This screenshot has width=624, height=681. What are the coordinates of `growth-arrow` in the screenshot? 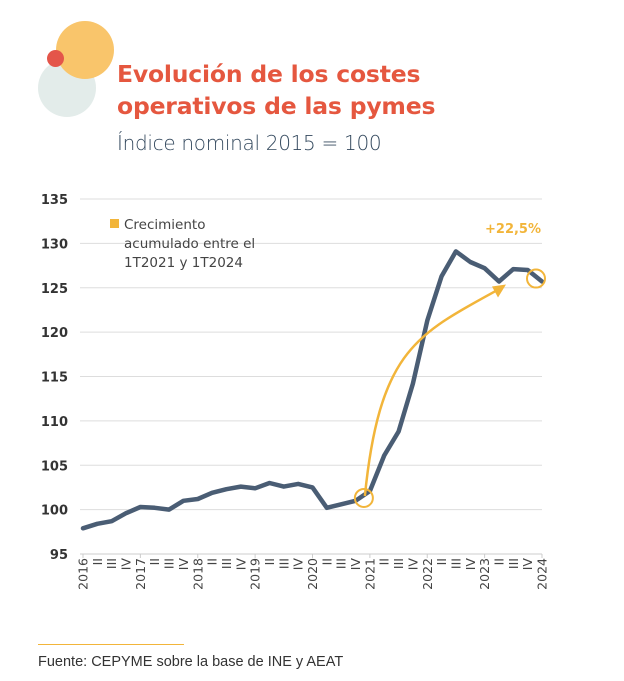 It's located at (432, 392).